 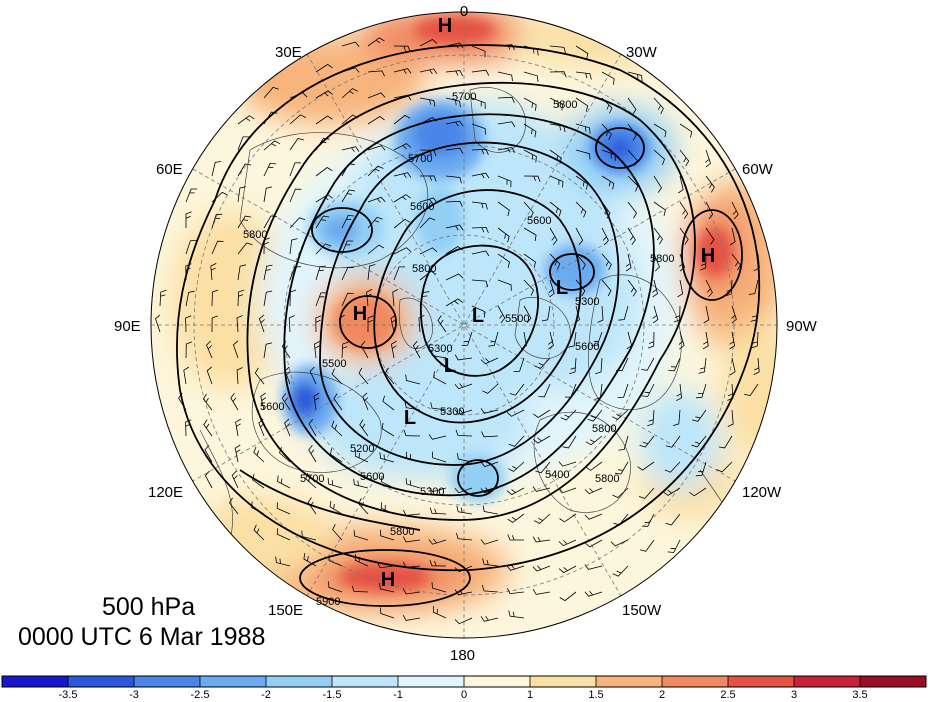 What do you see at coordinates (530, 695) in the screenshot?
I see `colorbar-tick-label: 1` at bounding box center [530, 695].